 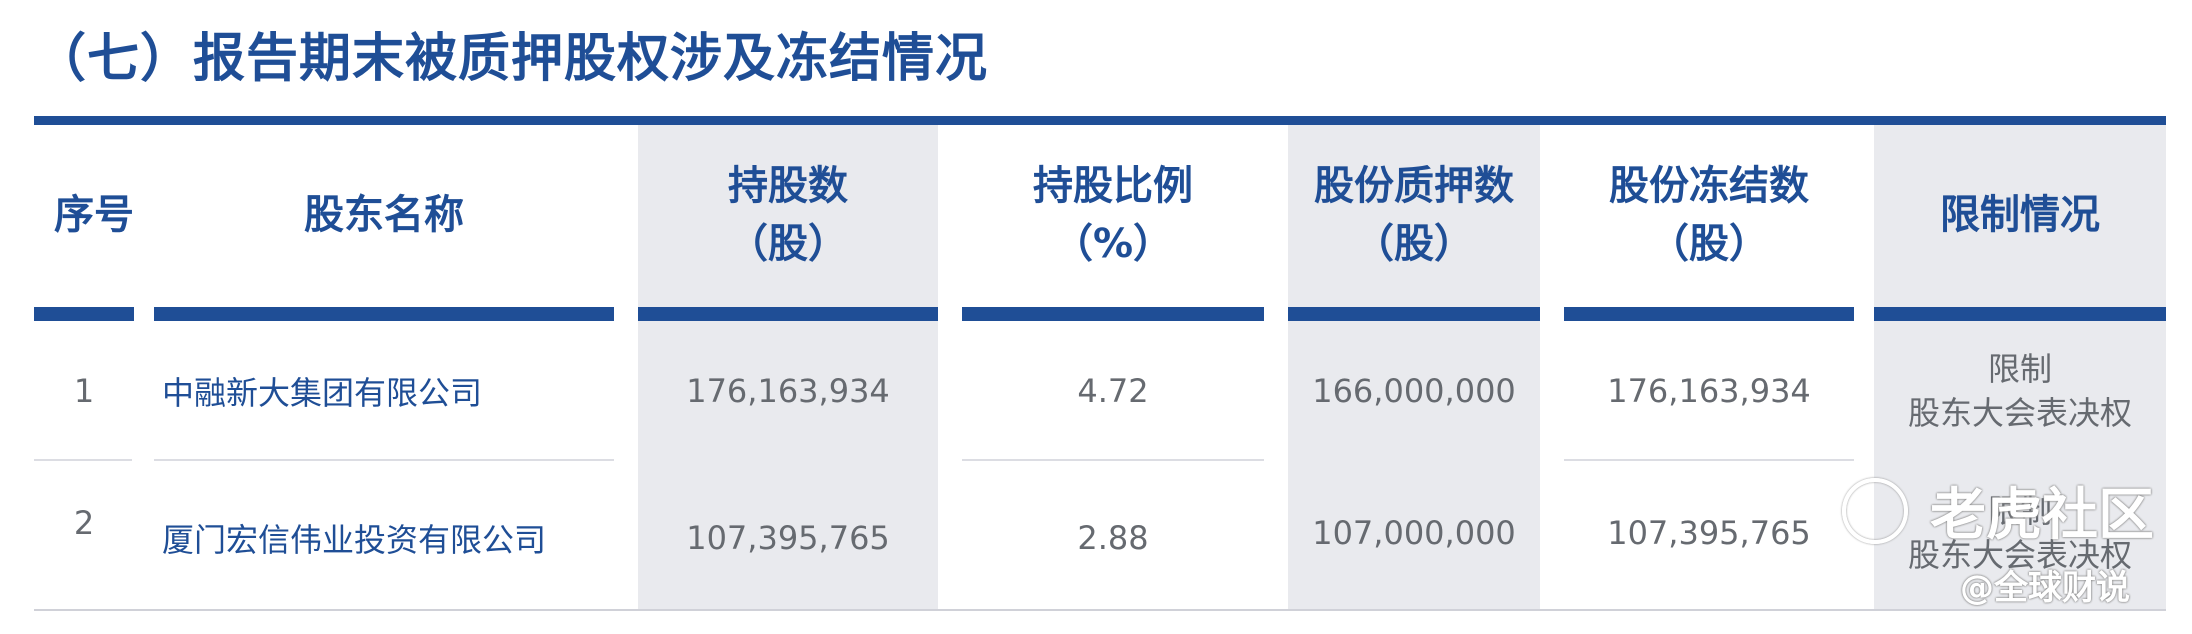 I want to click on header-shares: 持股数 （股）, so click(x=788, y=215).